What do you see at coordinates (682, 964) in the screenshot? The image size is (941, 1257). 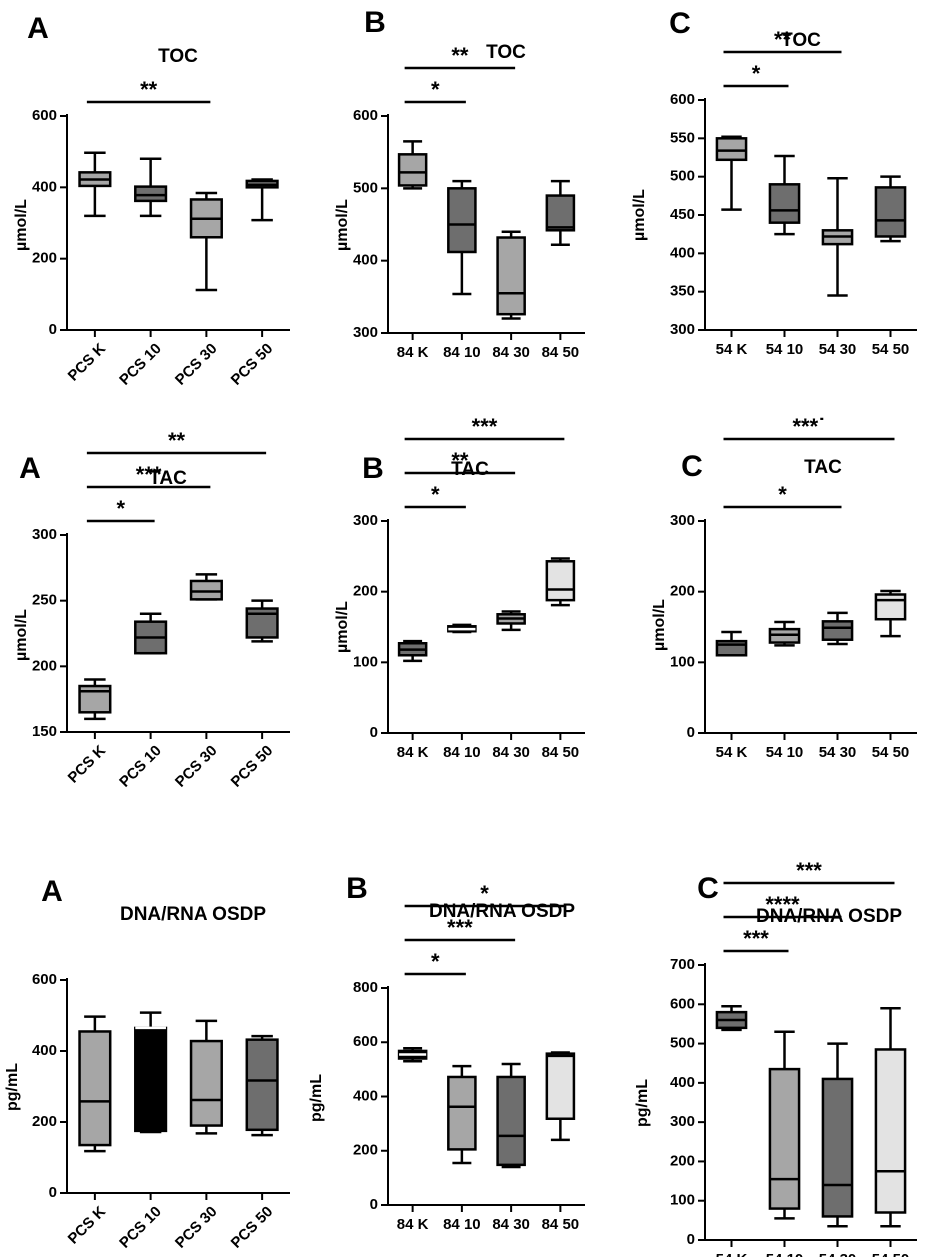 I see `y-tick-label: 700` at bounding box center [682, 964].